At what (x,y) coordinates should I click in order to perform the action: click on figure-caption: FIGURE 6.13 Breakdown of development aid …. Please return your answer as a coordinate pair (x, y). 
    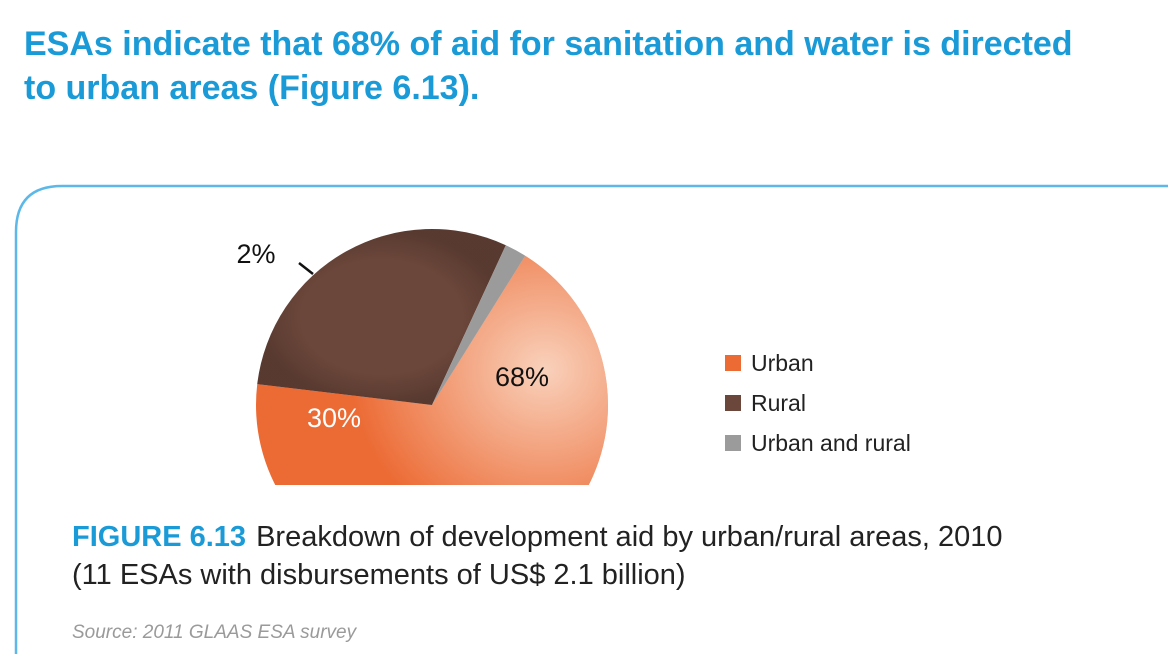
    Looking at the image, I should click on (620, 556).